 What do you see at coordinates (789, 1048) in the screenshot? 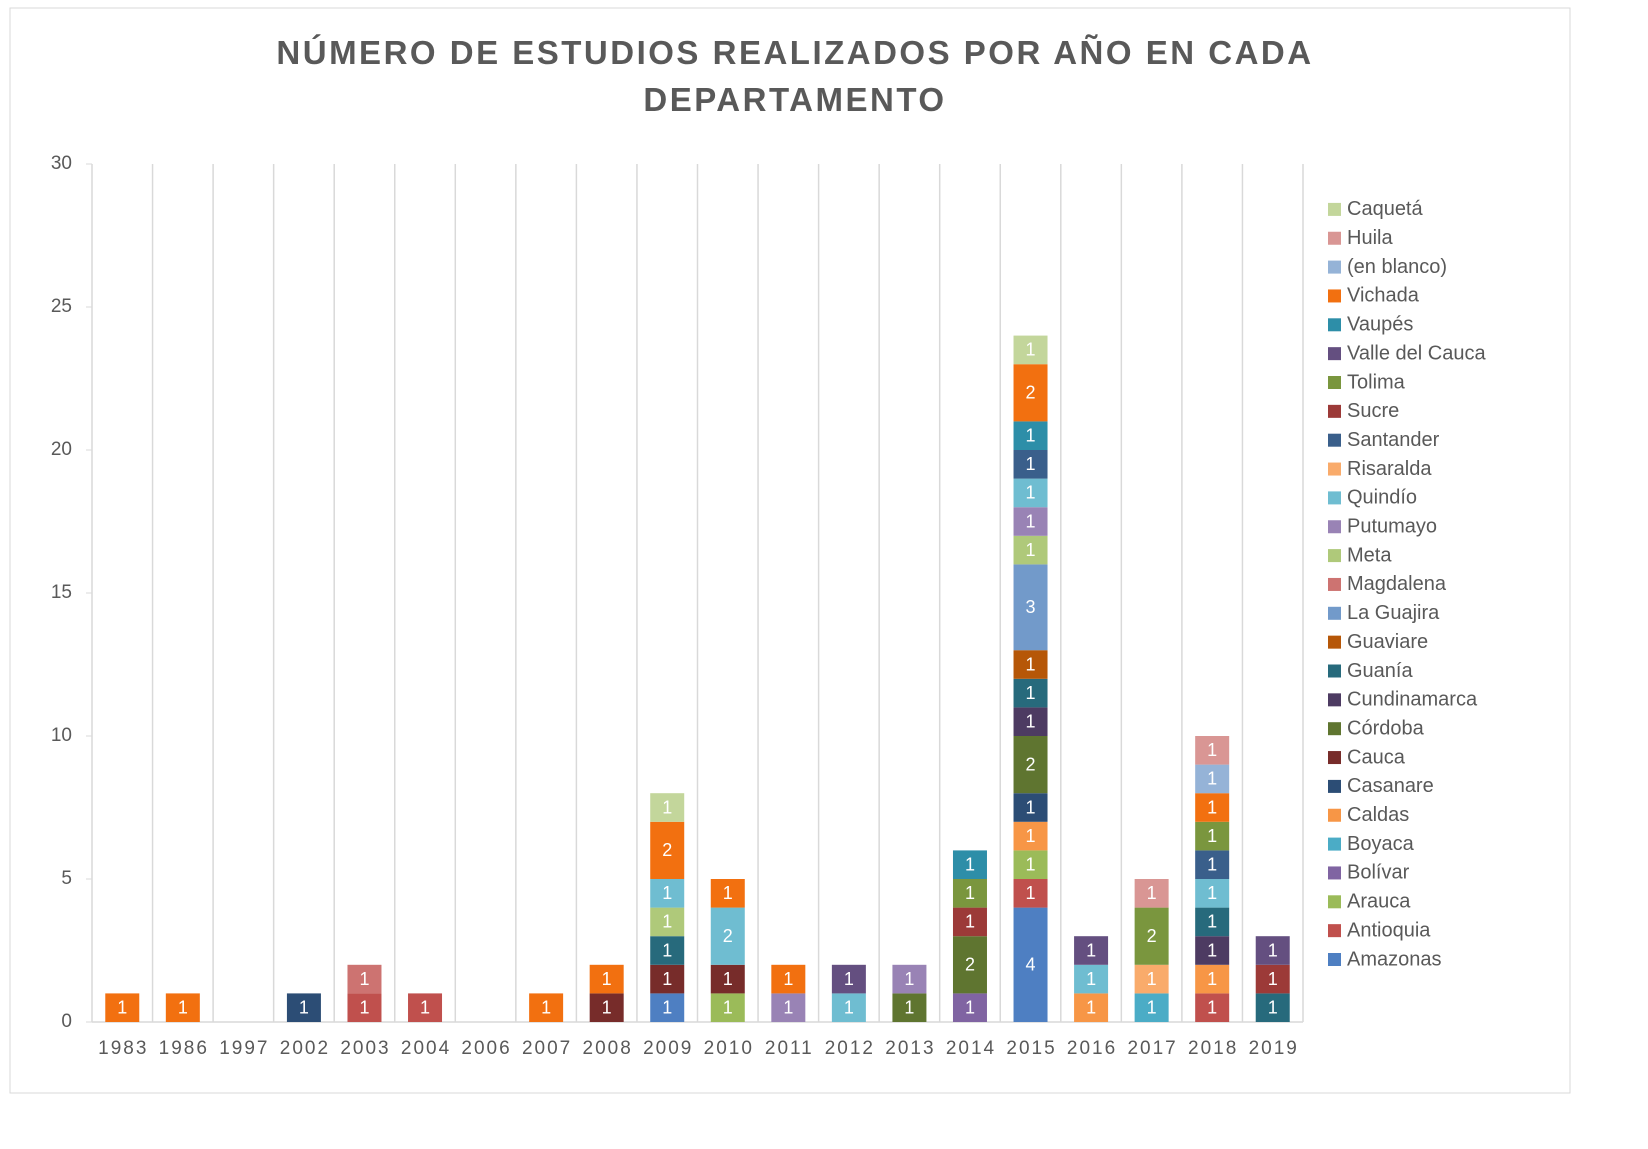
I see `x-tick-label: 2011` at bounding box center [789, 1048].